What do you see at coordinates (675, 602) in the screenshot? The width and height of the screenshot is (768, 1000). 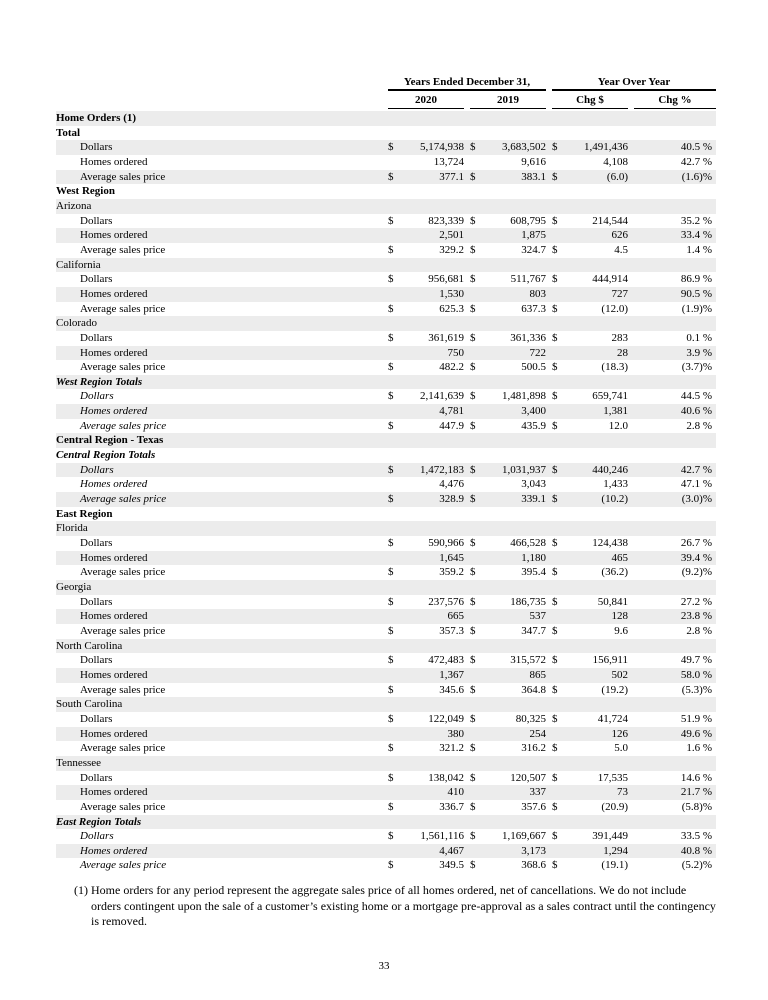 I see `cell-chg-percent: 27.2 %` at bounding box center [675, 602].